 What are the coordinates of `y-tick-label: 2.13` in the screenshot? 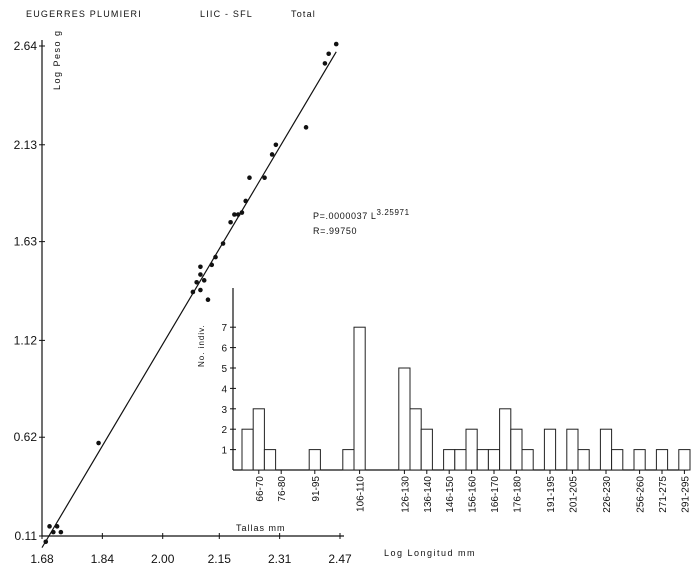 It's located at (26, 145).